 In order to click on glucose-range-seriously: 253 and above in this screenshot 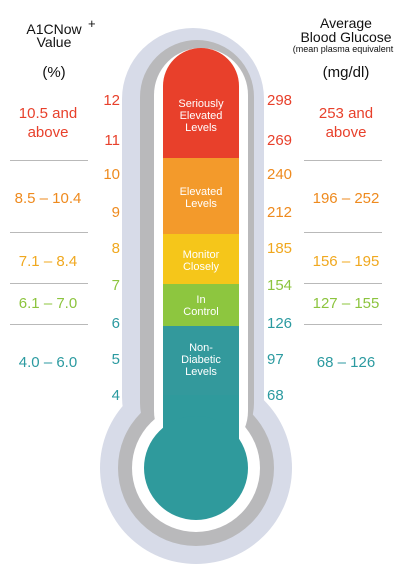, I will do `click(346, 123)`.